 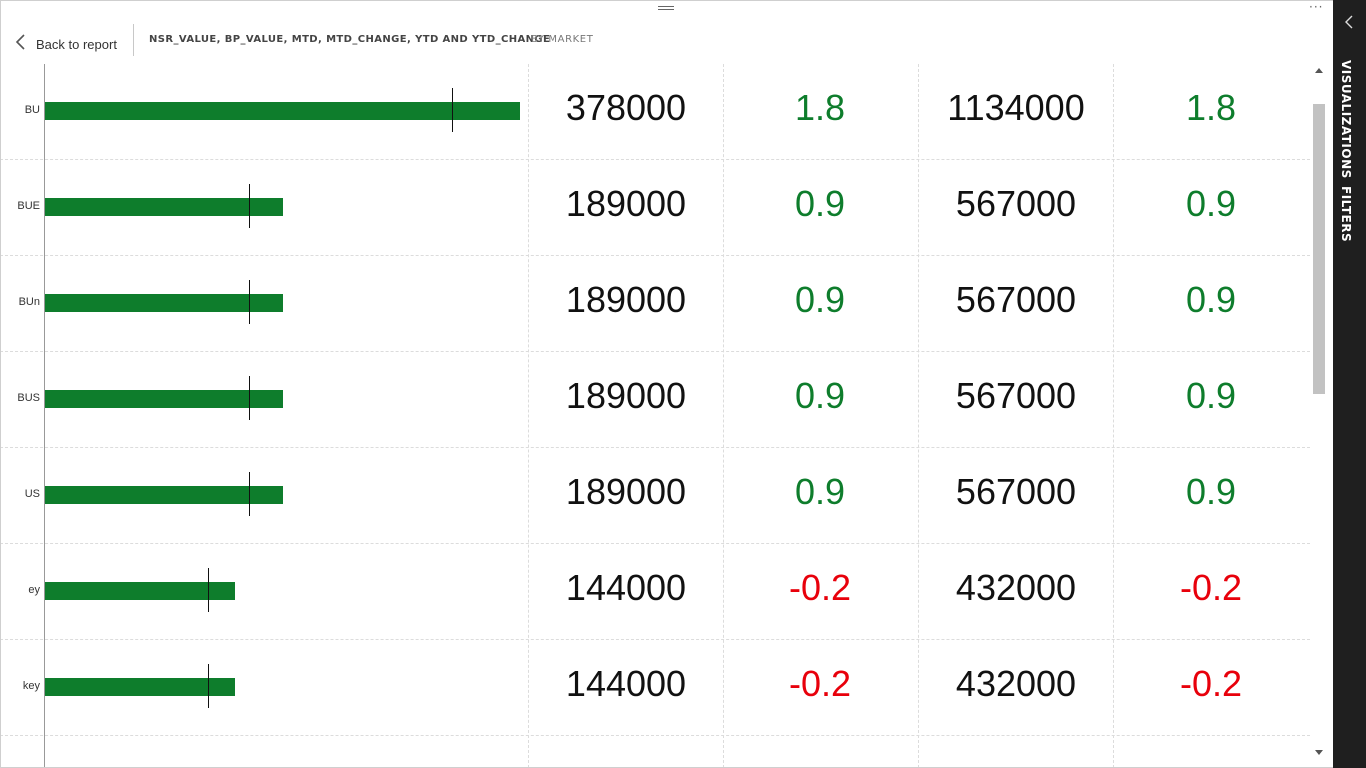 I want to click on row-category-label: ey, so click(x=34, y=590).